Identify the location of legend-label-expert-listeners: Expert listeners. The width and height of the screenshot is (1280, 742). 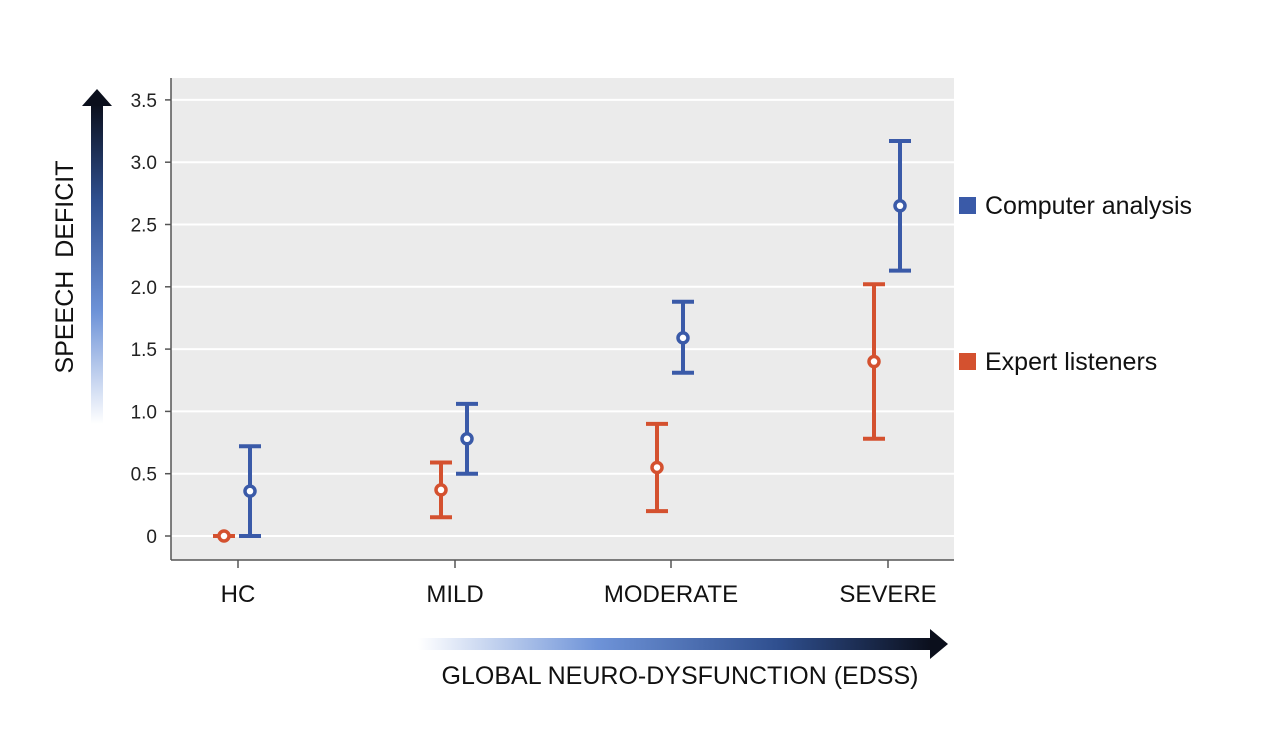
(1071, 362).